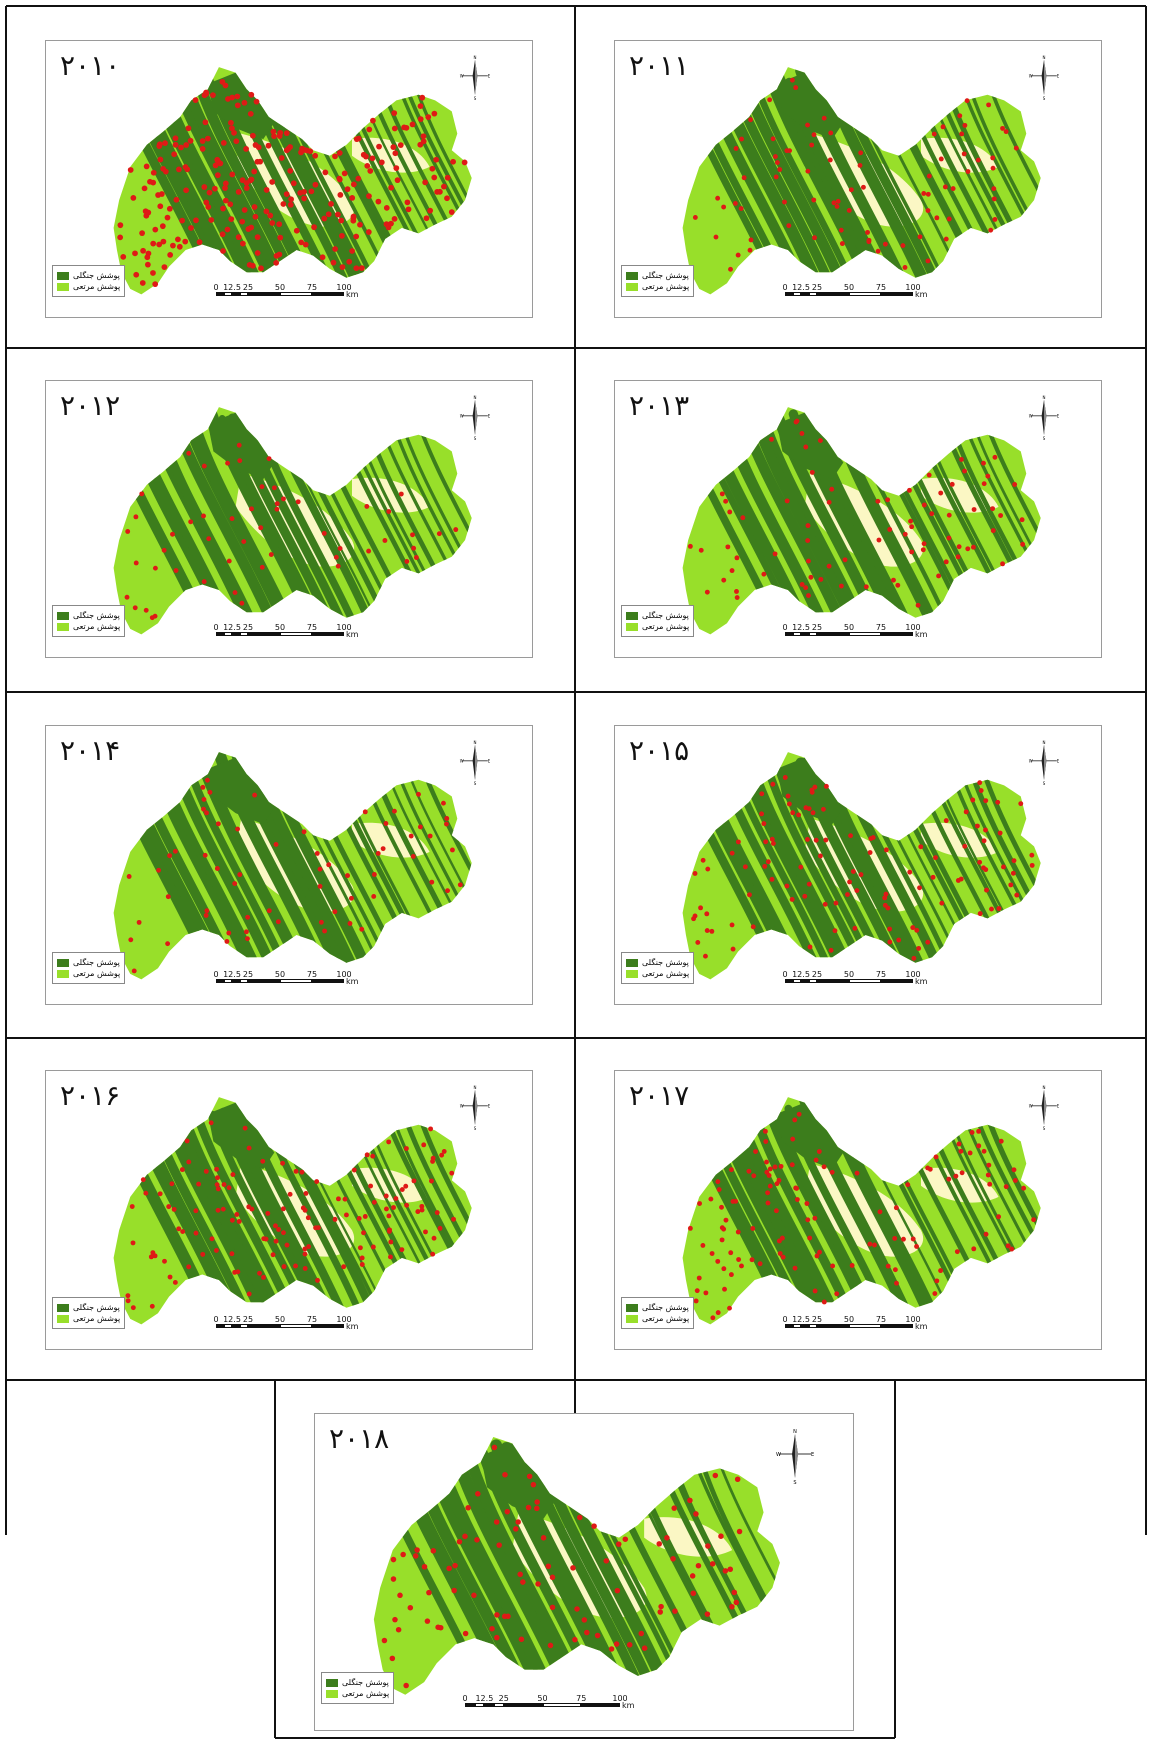 The width and height of the screenshot is (1152, 1740). What do you see at coordinates (63, 286) in the screenshot?
I see `legend-range-swatch` at bounding box center [63, 286].